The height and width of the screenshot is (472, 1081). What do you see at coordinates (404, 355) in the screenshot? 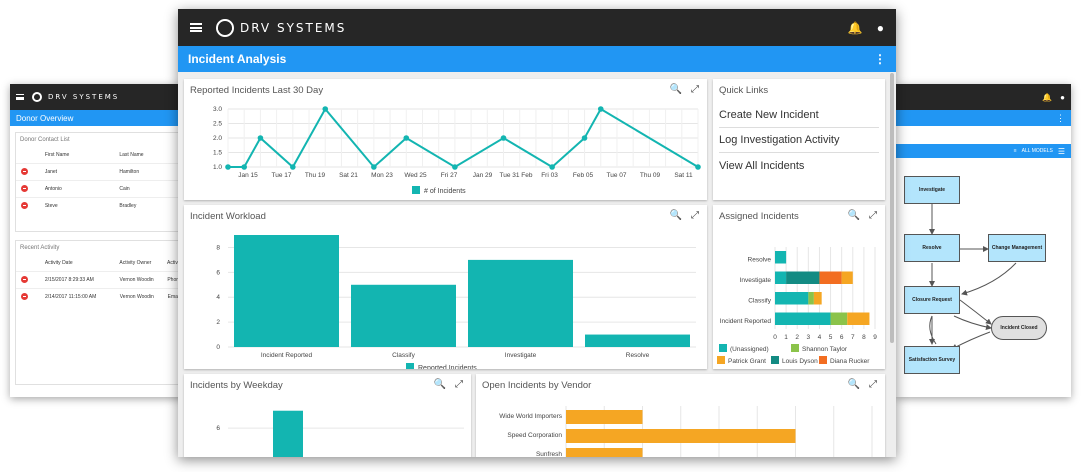
I see `x-tick-label: Classify` at bounding box center [404, 355].